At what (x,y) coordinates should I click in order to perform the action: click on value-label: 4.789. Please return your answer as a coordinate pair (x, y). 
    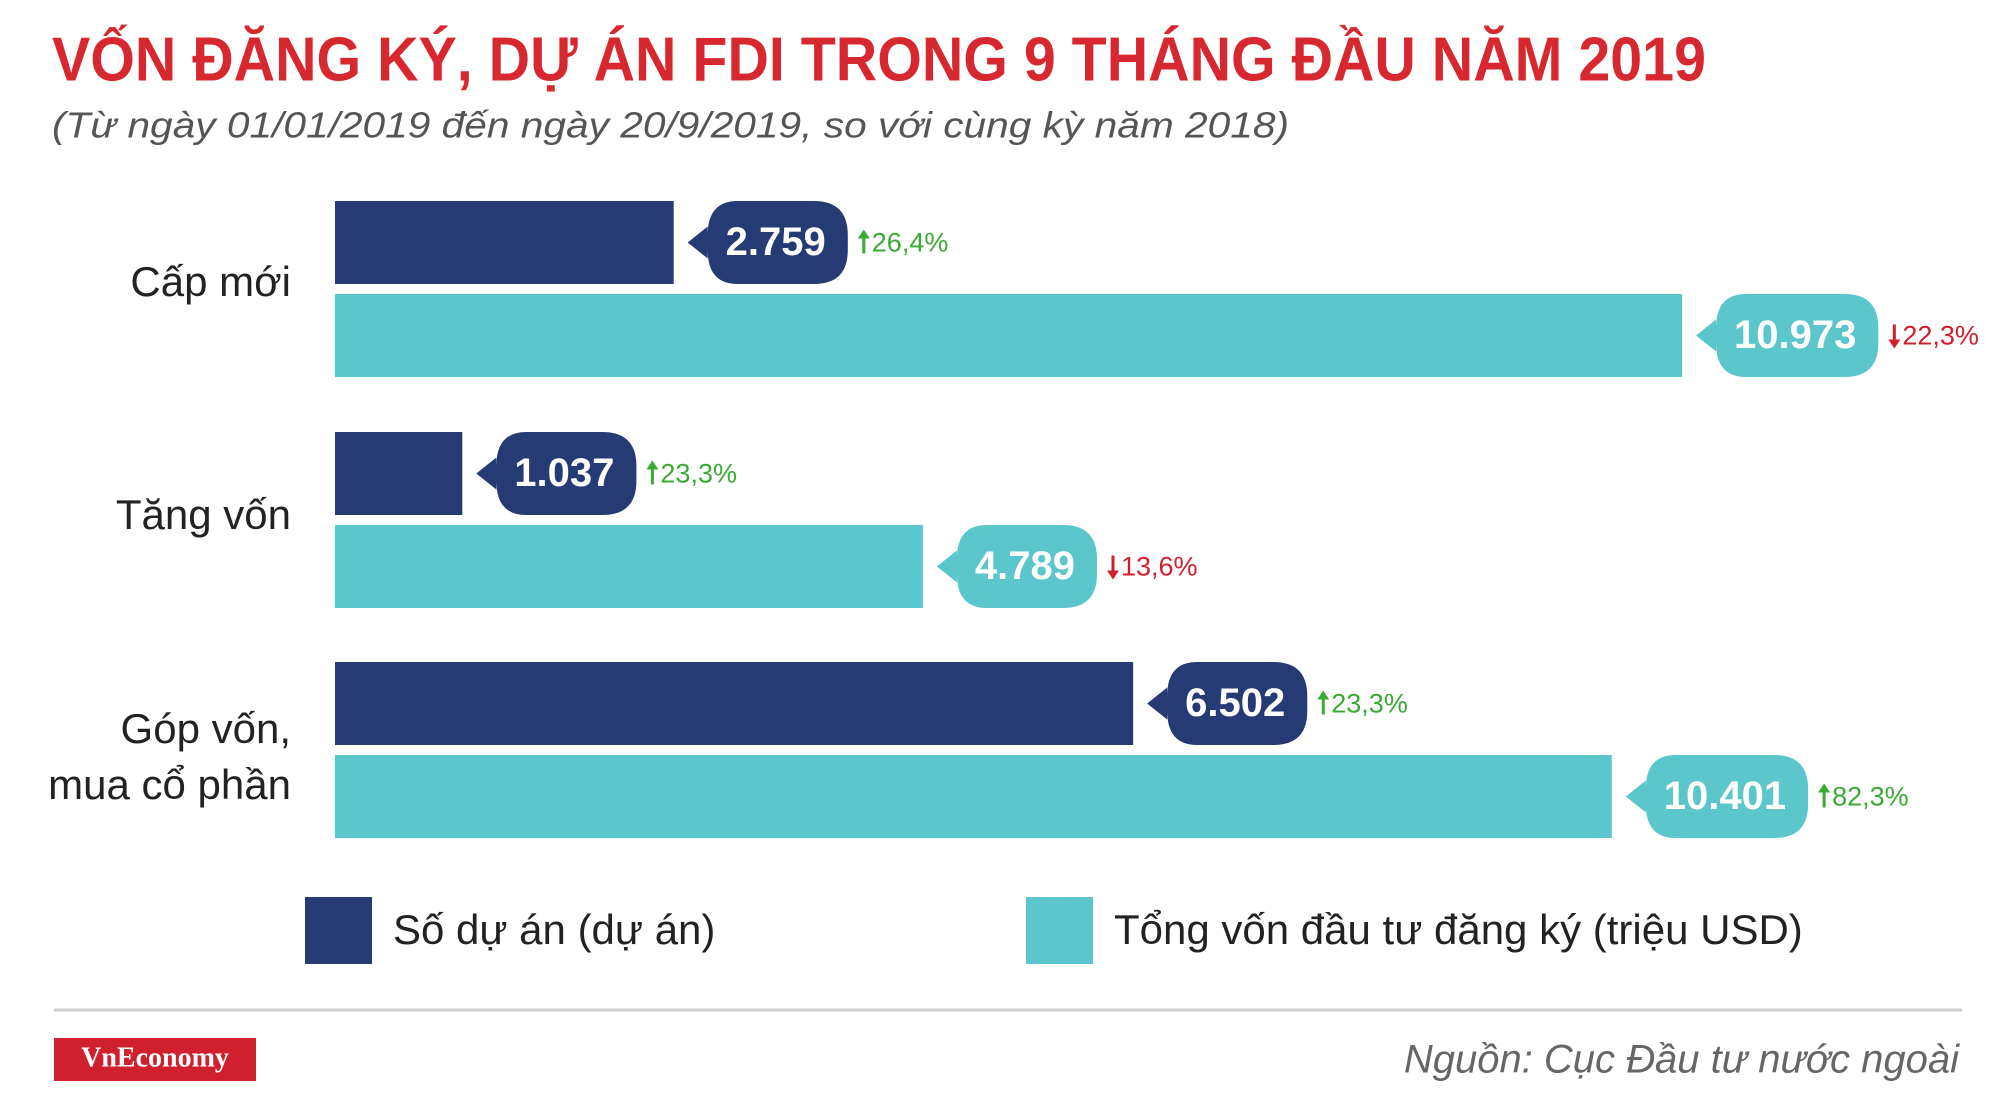
    Looking at the image, I should click on (1025, 566).